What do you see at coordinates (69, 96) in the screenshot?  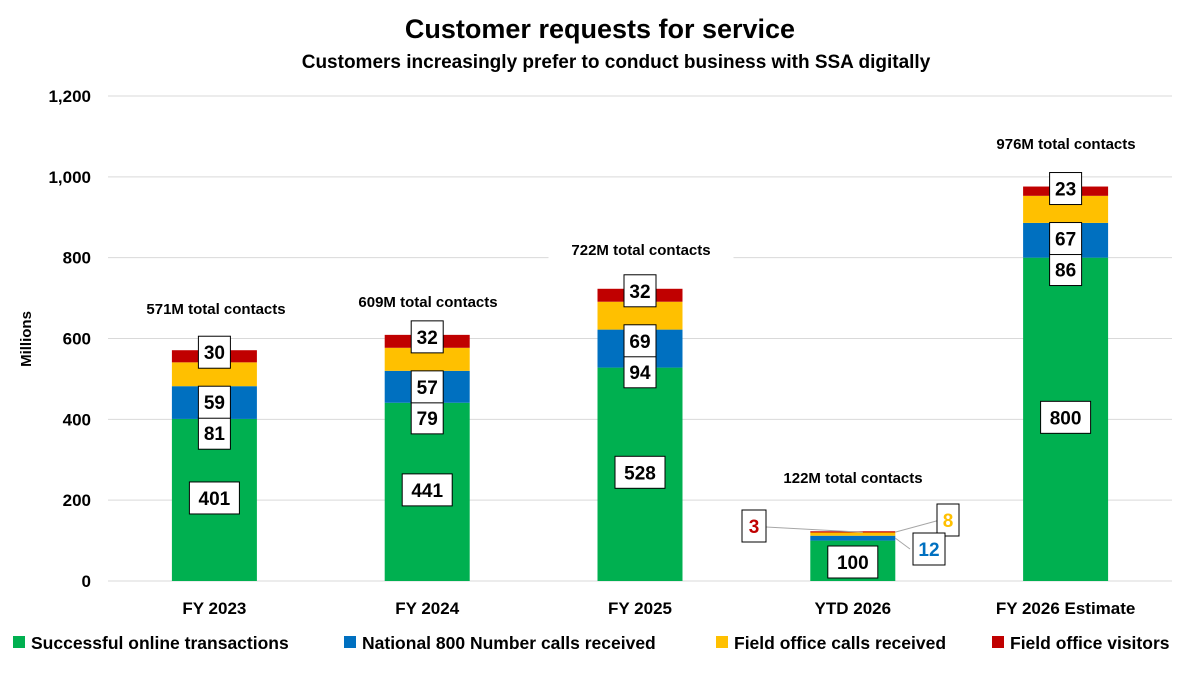 I see `y-tick-label: 1,200` at bounding box center [69, 96].